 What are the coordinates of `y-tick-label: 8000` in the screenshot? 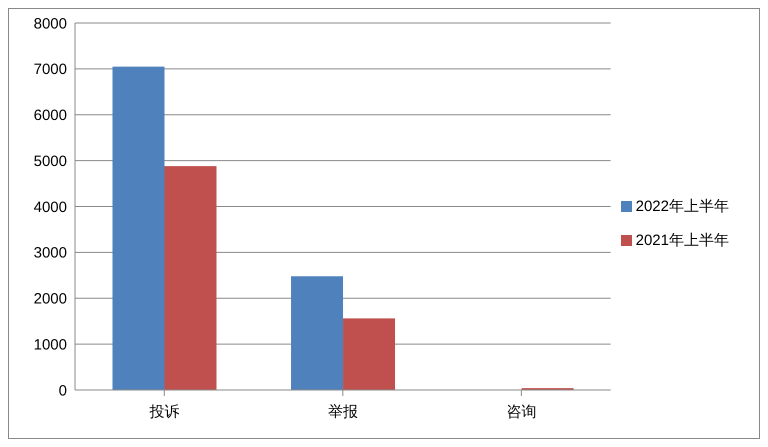 It's located at (50, 23).